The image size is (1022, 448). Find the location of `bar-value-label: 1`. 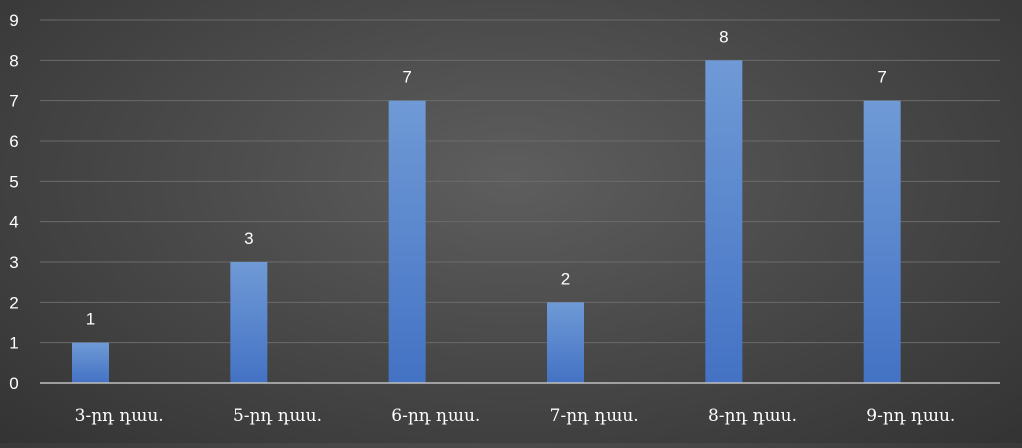

bar-value-label: 1 is located at coordinates (90, 319).